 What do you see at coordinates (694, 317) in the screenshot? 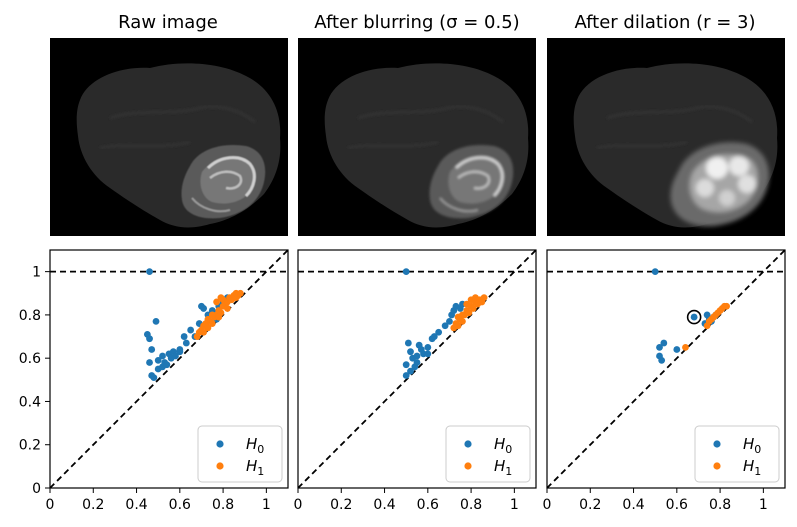
I see `highlight-ring` at bounding box center [694, 317].